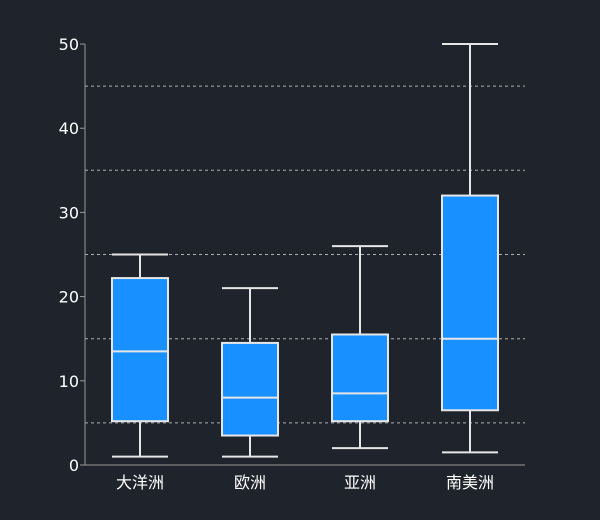 Image resolution: width=600 pixels, height=520 pixels. Describe the element at coordinates (250, 482) in the screenshot. I see `x-category-label: 欧洲` at that location.